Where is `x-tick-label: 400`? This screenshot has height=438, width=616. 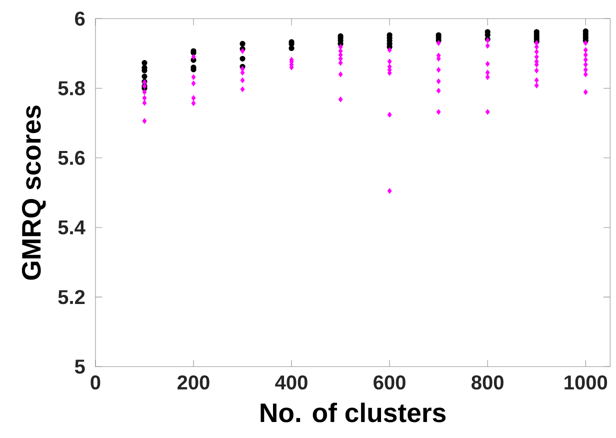
x-tick-label: 400 is located at coordinates (291, 382).